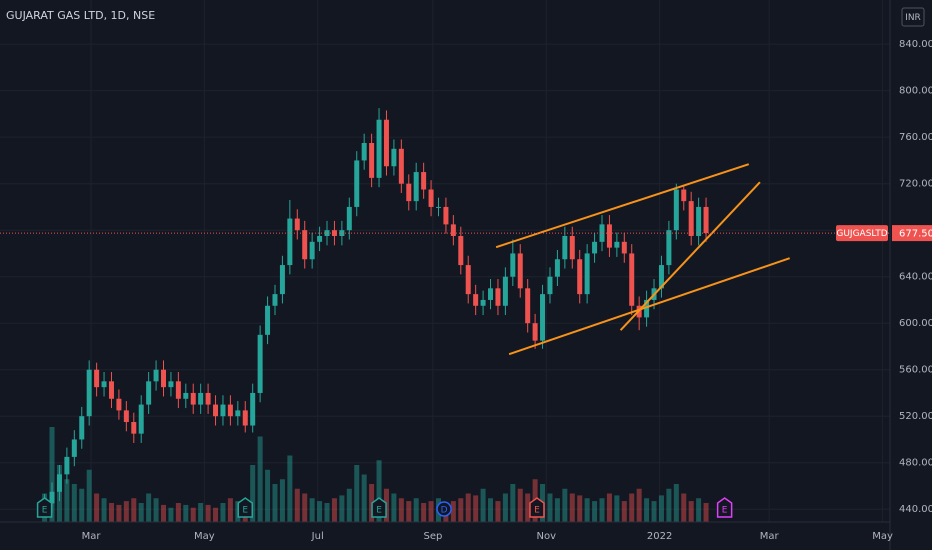  I want to click on event-label: D, so click(444, 511).